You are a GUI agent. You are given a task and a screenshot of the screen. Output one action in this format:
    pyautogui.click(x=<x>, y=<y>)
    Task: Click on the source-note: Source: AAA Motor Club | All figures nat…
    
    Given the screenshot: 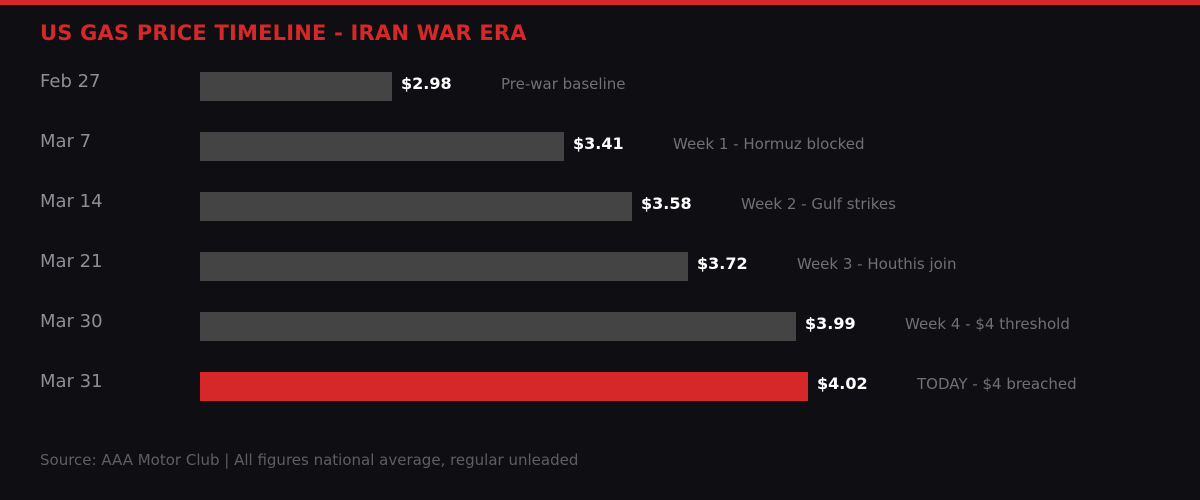 What is the action you would take?
    pyautogui.click(x=309, y=460)
    